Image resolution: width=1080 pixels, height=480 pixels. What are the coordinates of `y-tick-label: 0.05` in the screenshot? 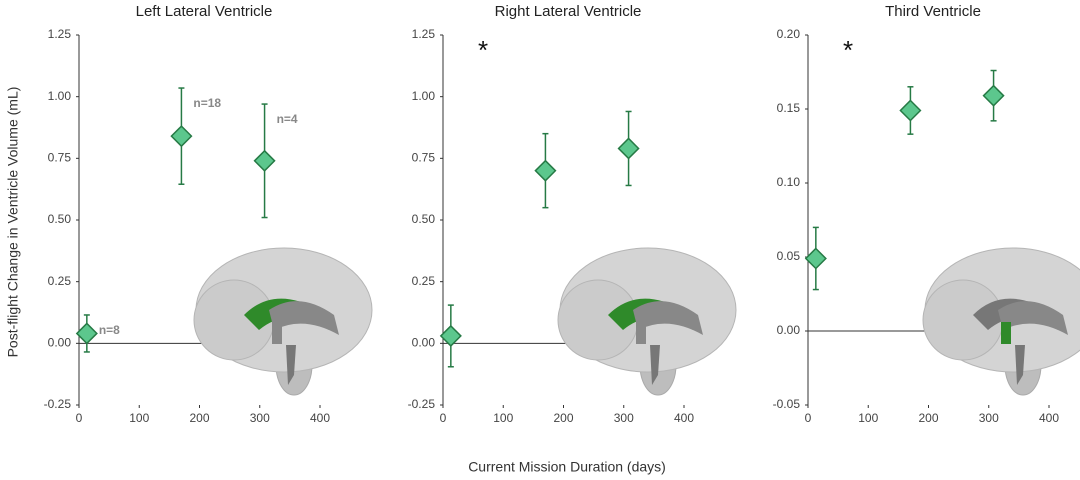 It's located at (789, 256).